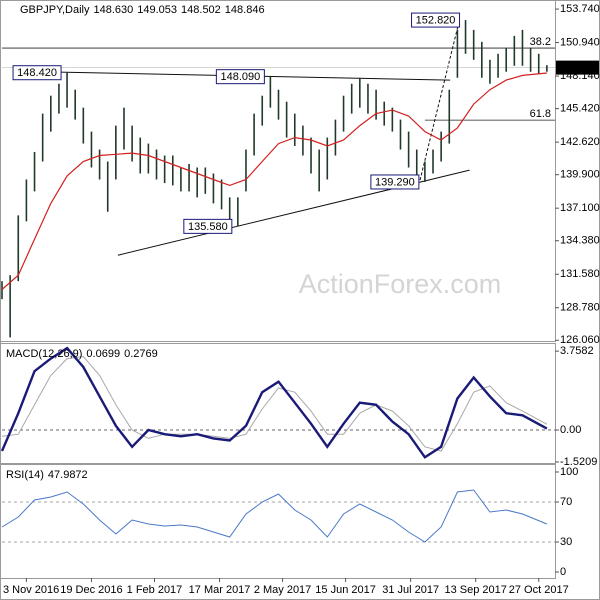 Image resolution: width=600 pixels, height=600 pixels. I want to click on indicator-title: RSI(14), so click(25, 475).